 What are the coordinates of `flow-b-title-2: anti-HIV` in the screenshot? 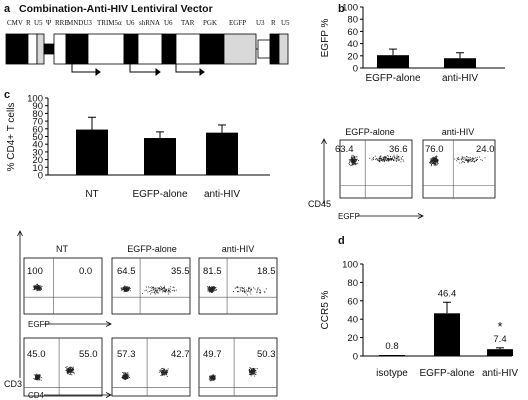 It's located at (458, 132).